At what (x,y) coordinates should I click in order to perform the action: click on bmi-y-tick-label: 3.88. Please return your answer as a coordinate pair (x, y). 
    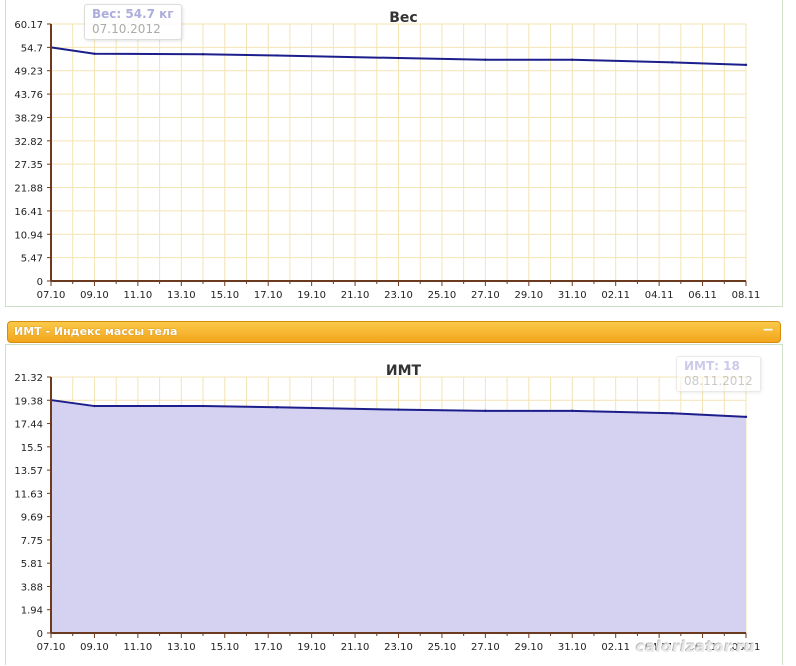
    Looking at the image, I should click on (32, 587).